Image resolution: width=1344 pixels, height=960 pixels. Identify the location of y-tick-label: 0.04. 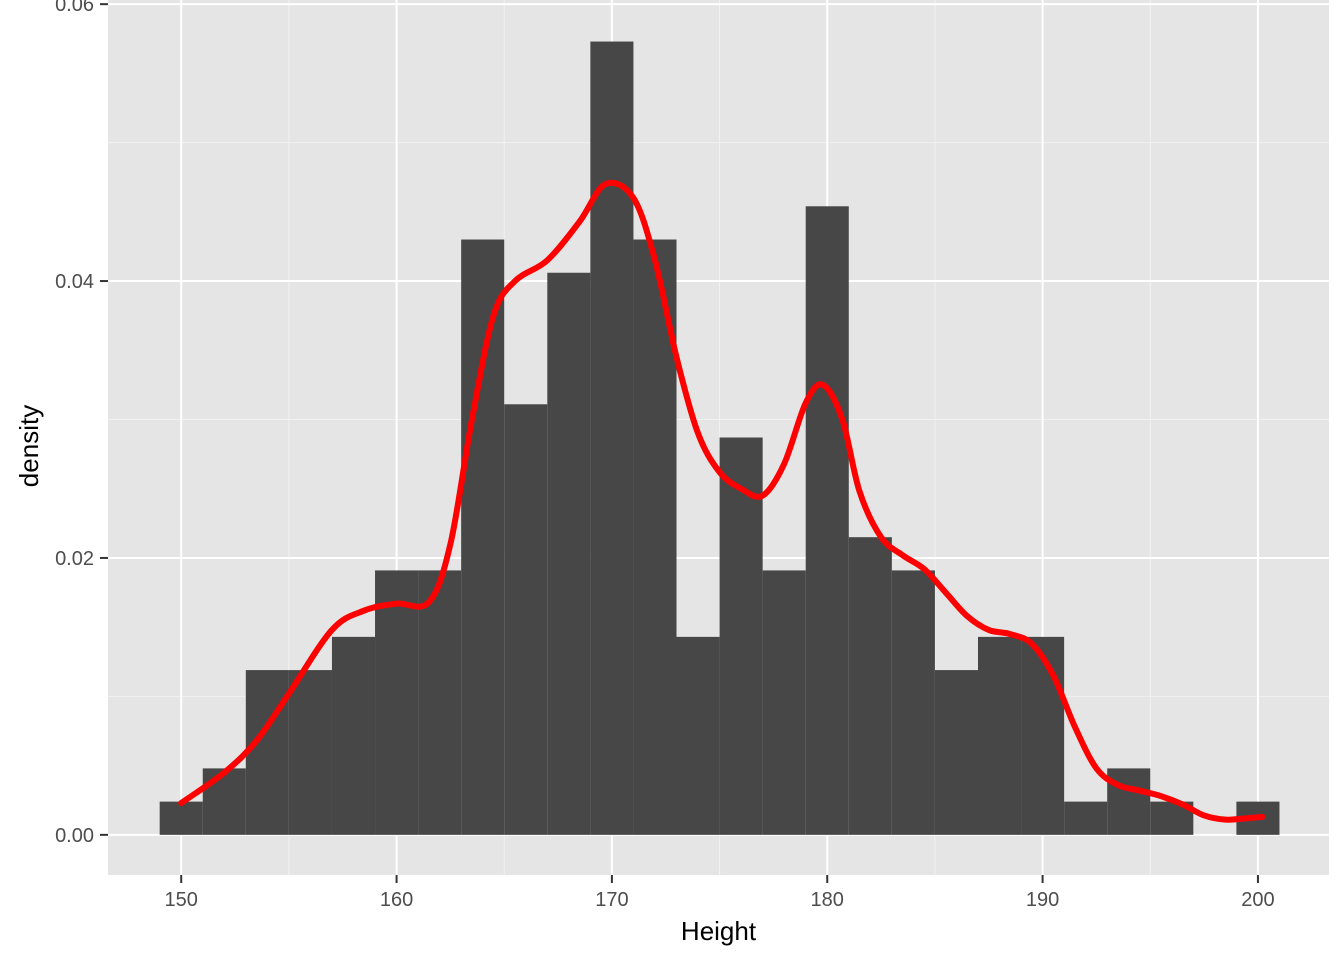
(74, 282).